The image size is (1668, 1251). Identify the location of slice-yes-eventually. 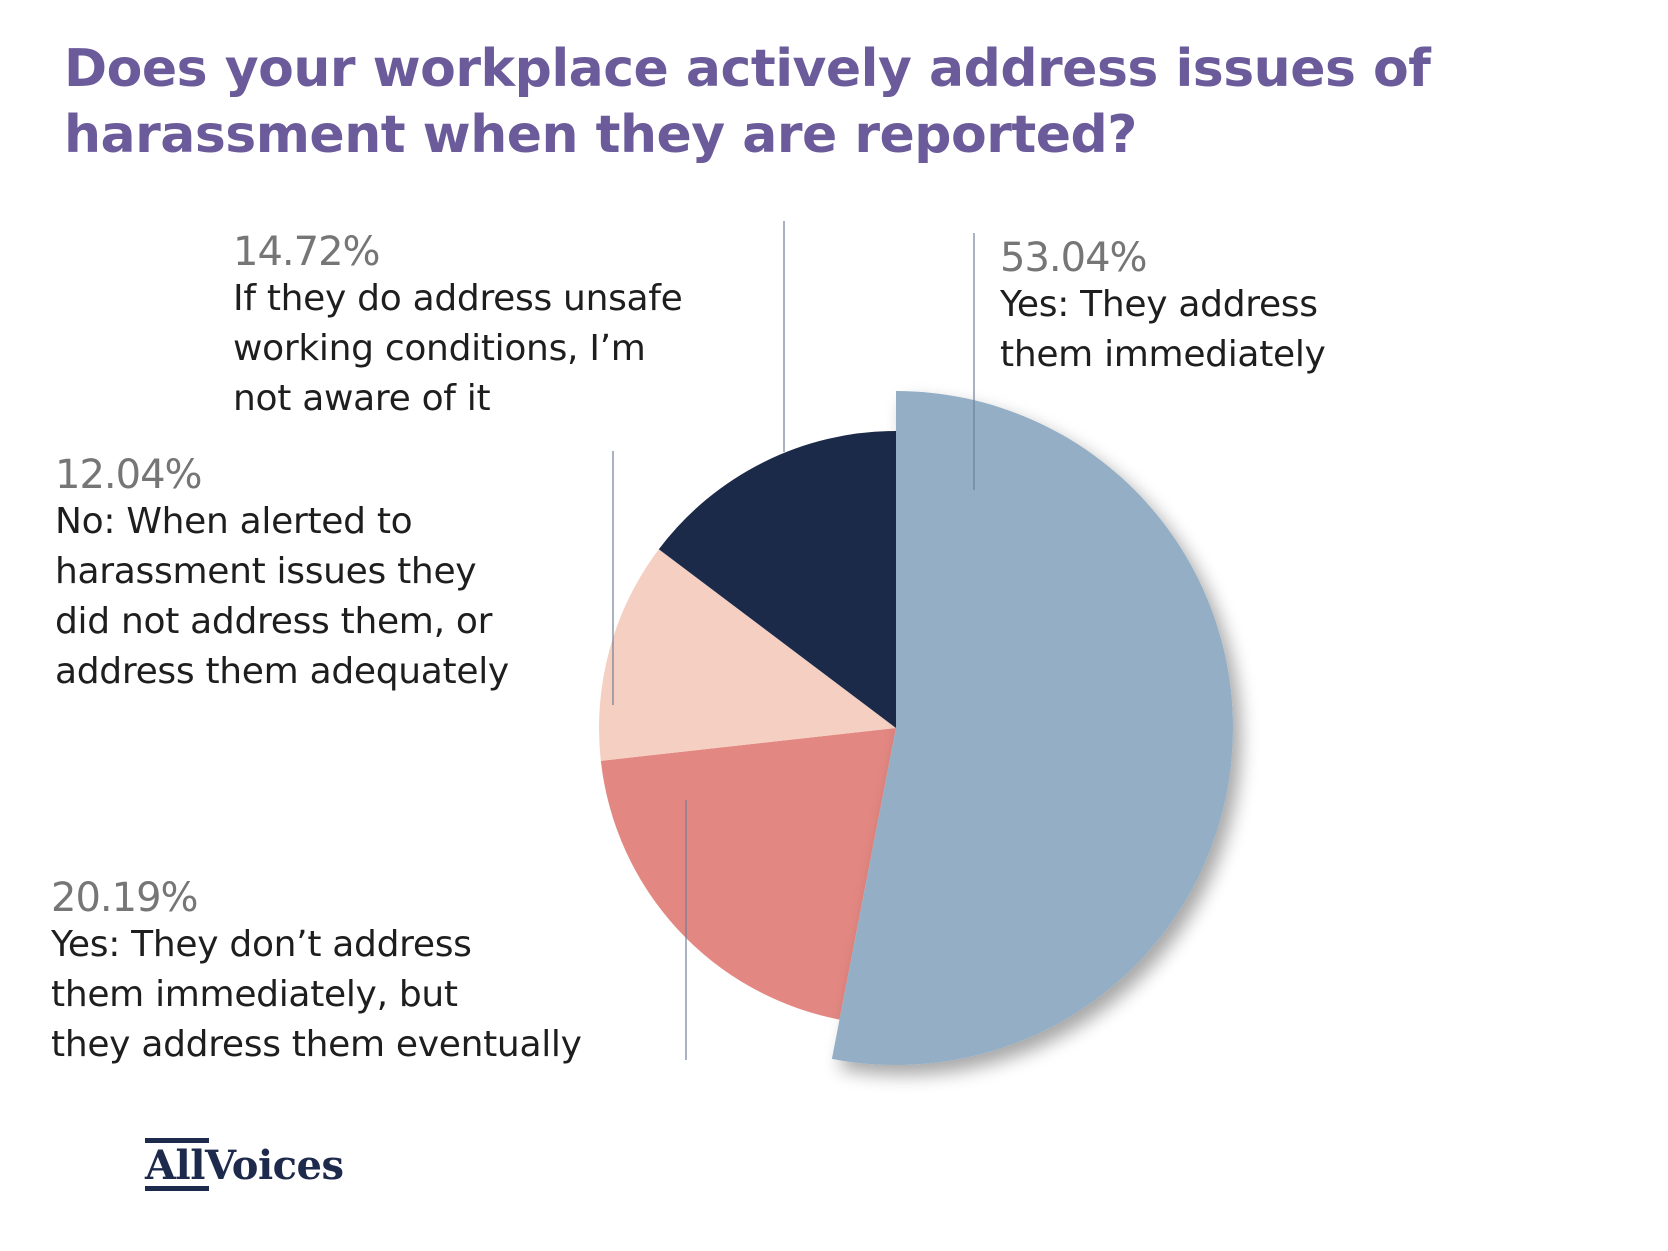
(748, 874).